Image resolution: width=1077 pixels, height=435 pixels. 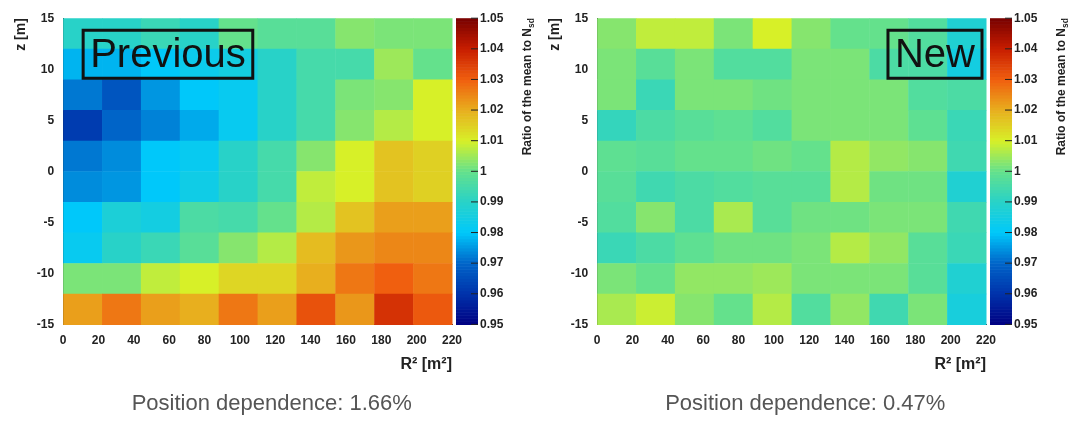 What do you see at coordinates (168, 53) in the screenshot?
I see `annotation: Previous` at bounding box center [168, 53].